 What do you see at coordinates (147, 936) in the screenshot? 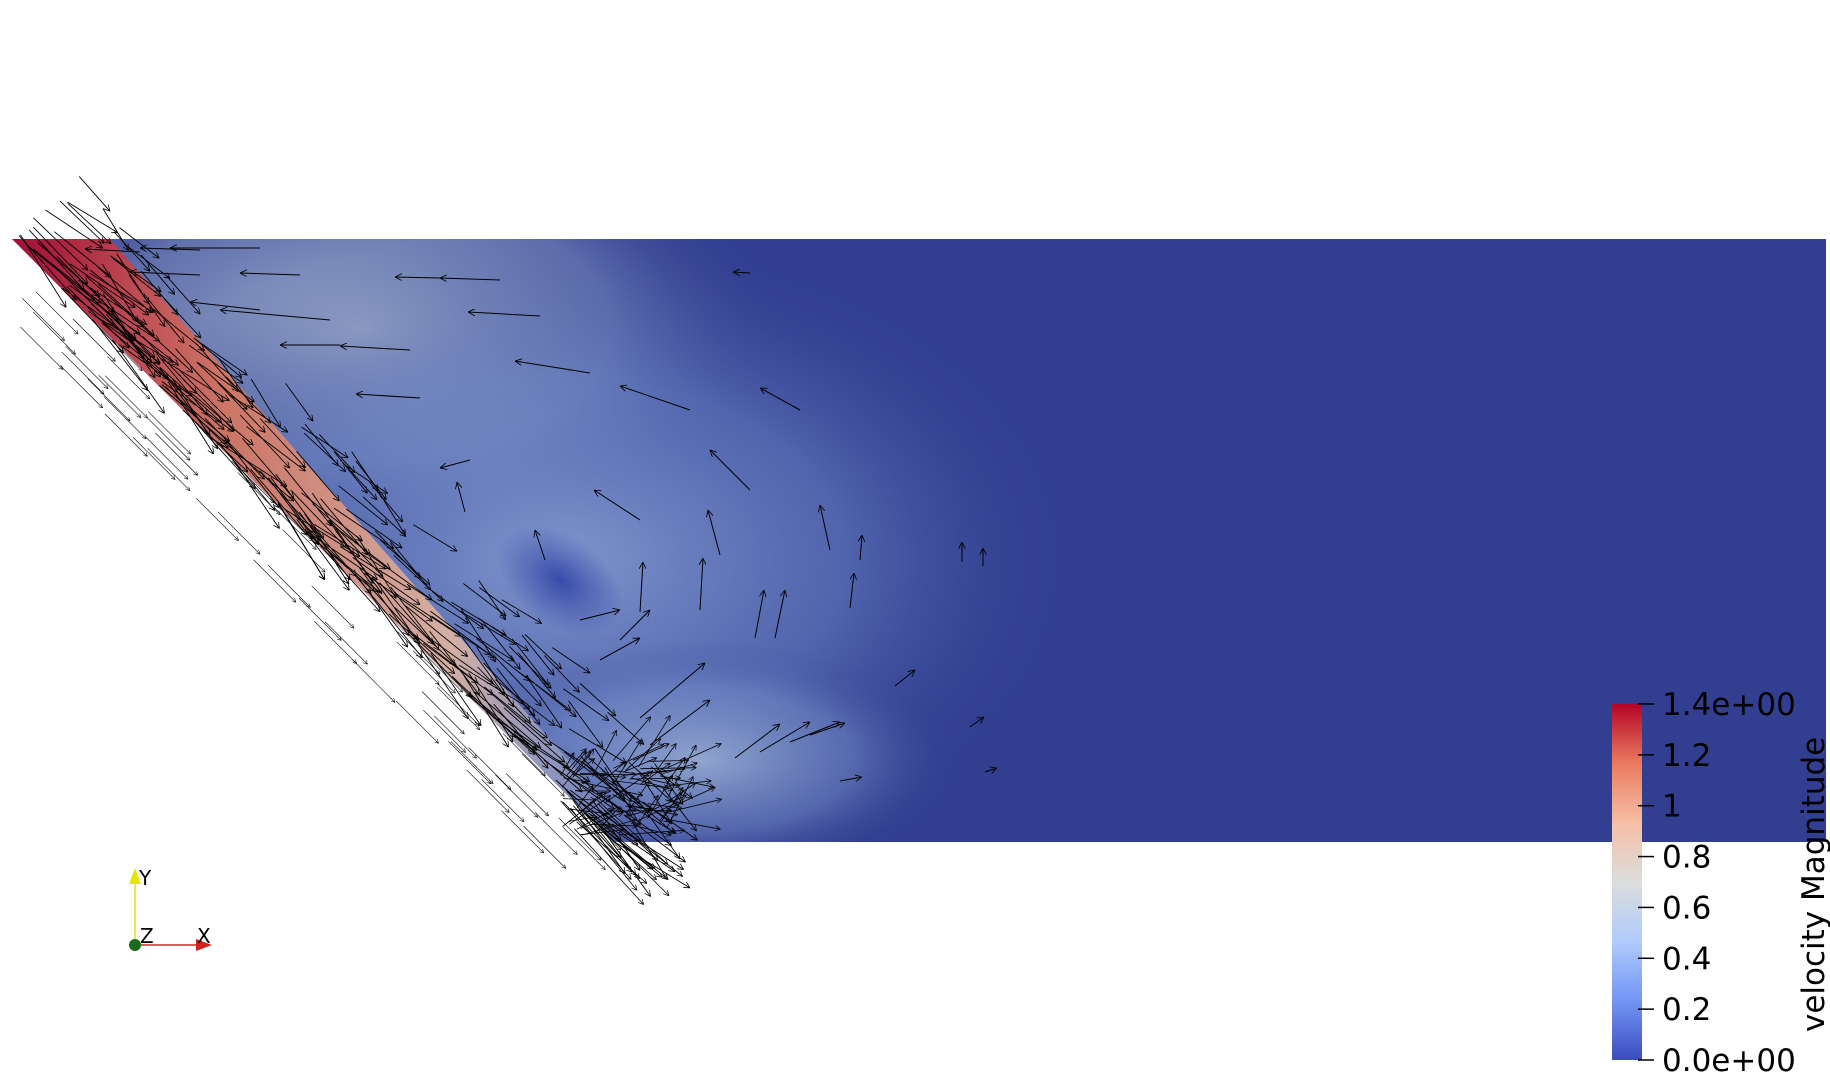
I see `z-axis-label: Z` at bounding box center [147, 936].